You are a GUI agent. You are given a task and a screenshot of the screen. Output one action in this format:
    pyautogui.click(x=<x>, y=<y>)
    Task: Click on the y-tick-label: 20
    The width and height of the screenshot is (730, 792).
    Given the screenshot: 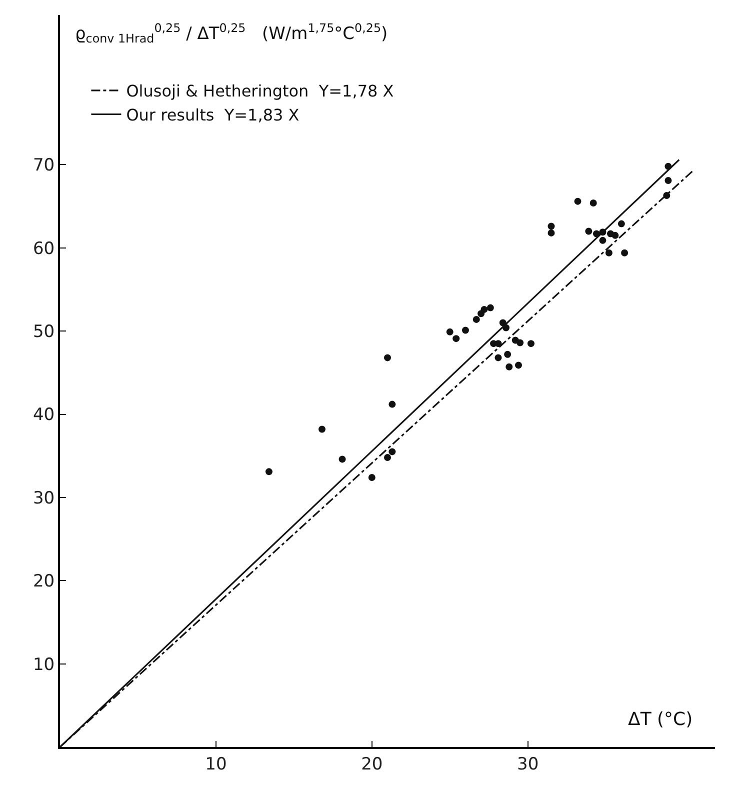 What is the action you would take?
    pyautogui.click(x=43, y=582)
    